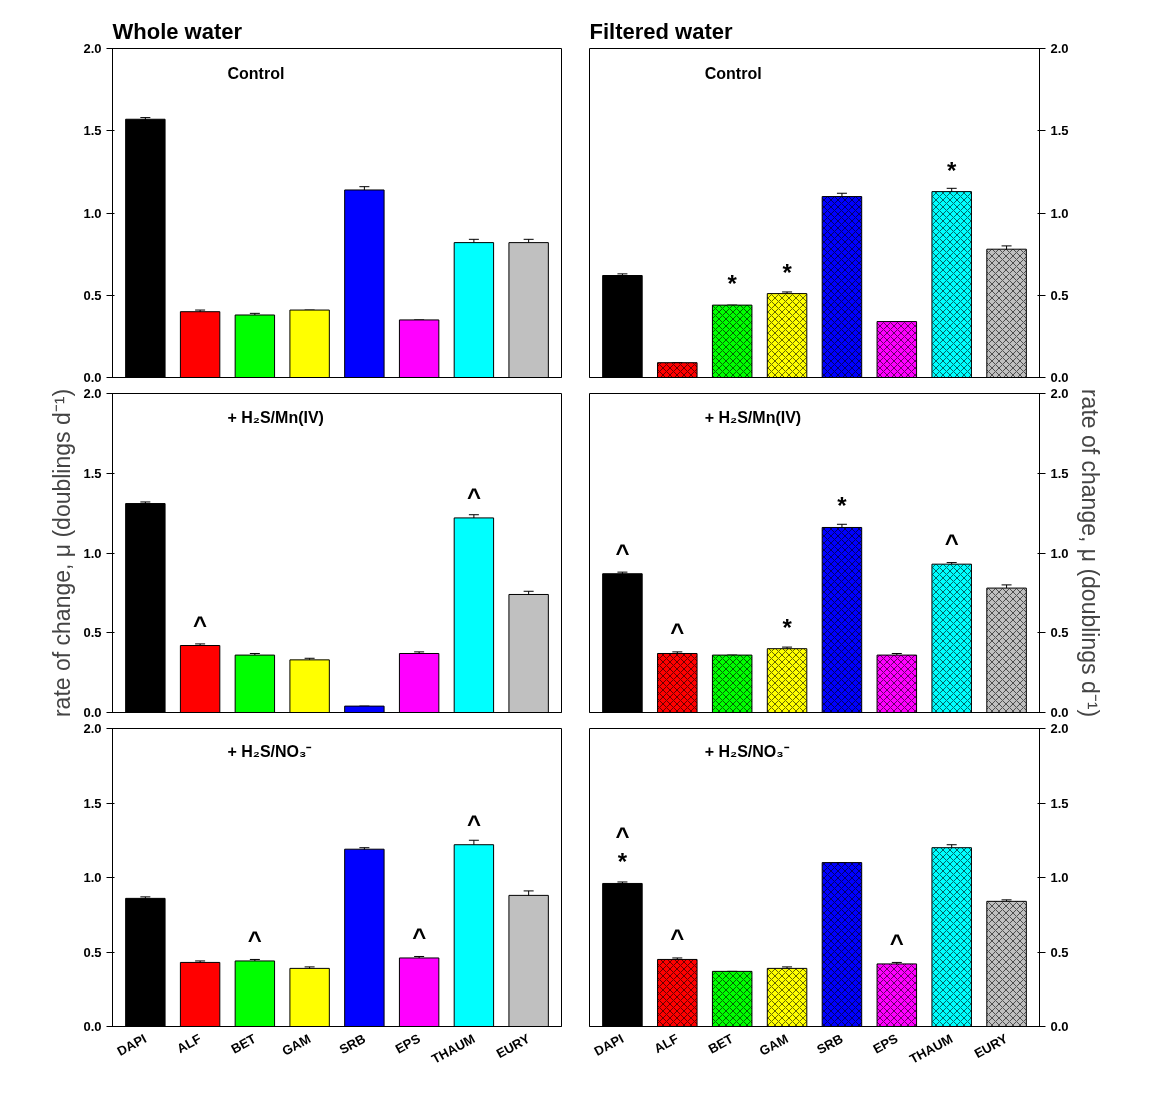 Image resolution: width=1151 pixels, height=1096 pixels. What do you see at coordinates (661, 31) in the screenshot?
I see `chart-title: Filtered water` at bounding box center [661, 31].